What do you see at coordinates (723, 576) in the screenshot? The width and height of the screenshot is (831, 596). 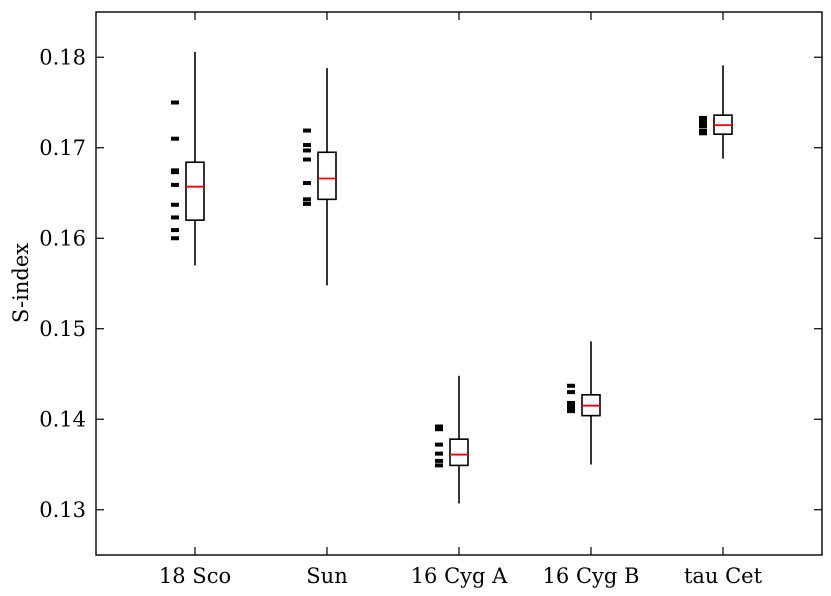 I see `x-tick-label: tau Cet` at bounding box center [723, 576].